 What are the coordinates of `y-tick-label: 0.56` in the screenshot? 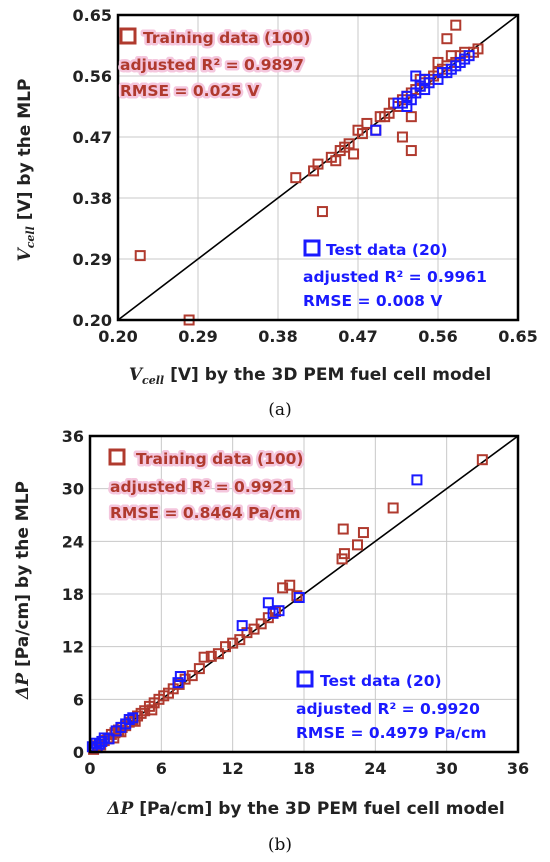 It's located at (92, 76).